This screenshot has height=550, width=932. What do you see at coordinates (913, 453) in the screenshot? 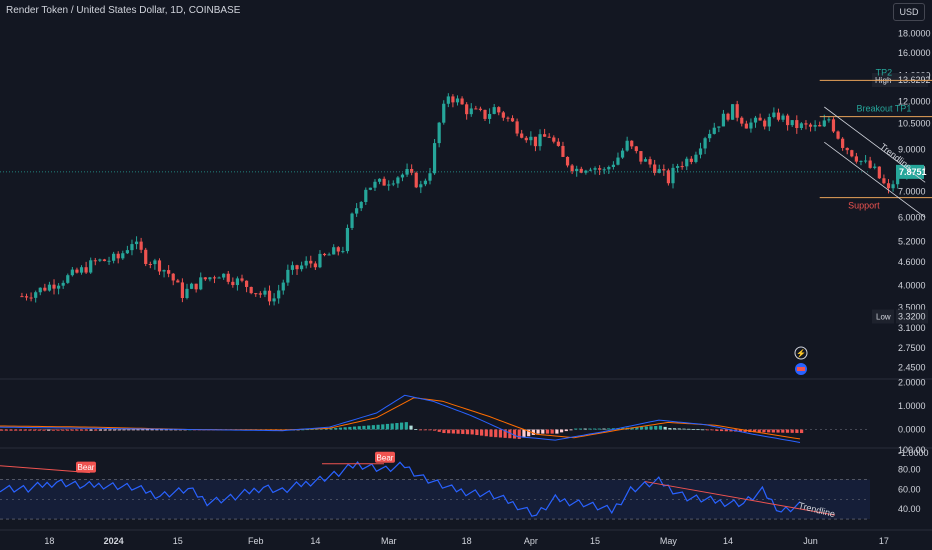
I see `macd-tick-label: -1.0000` at bounding box center [913, 453].